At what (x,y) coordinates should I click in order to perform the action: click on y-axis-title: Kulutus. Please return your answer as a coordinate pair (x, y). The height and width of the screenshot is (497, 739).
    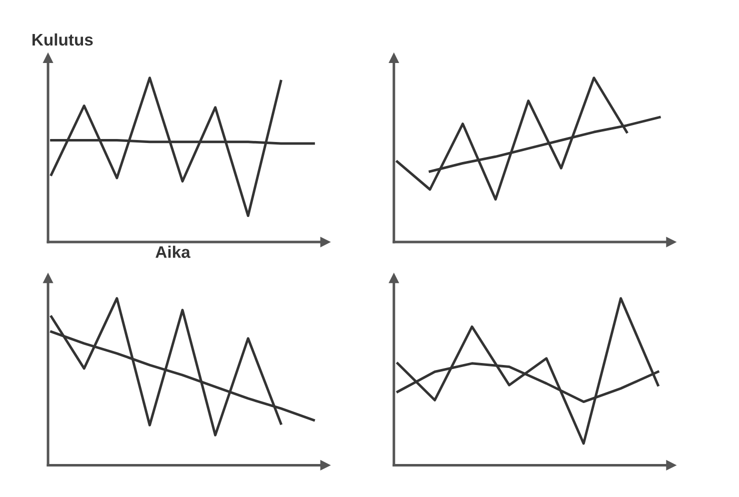
    Looking at the image, I should click on (62, 39).